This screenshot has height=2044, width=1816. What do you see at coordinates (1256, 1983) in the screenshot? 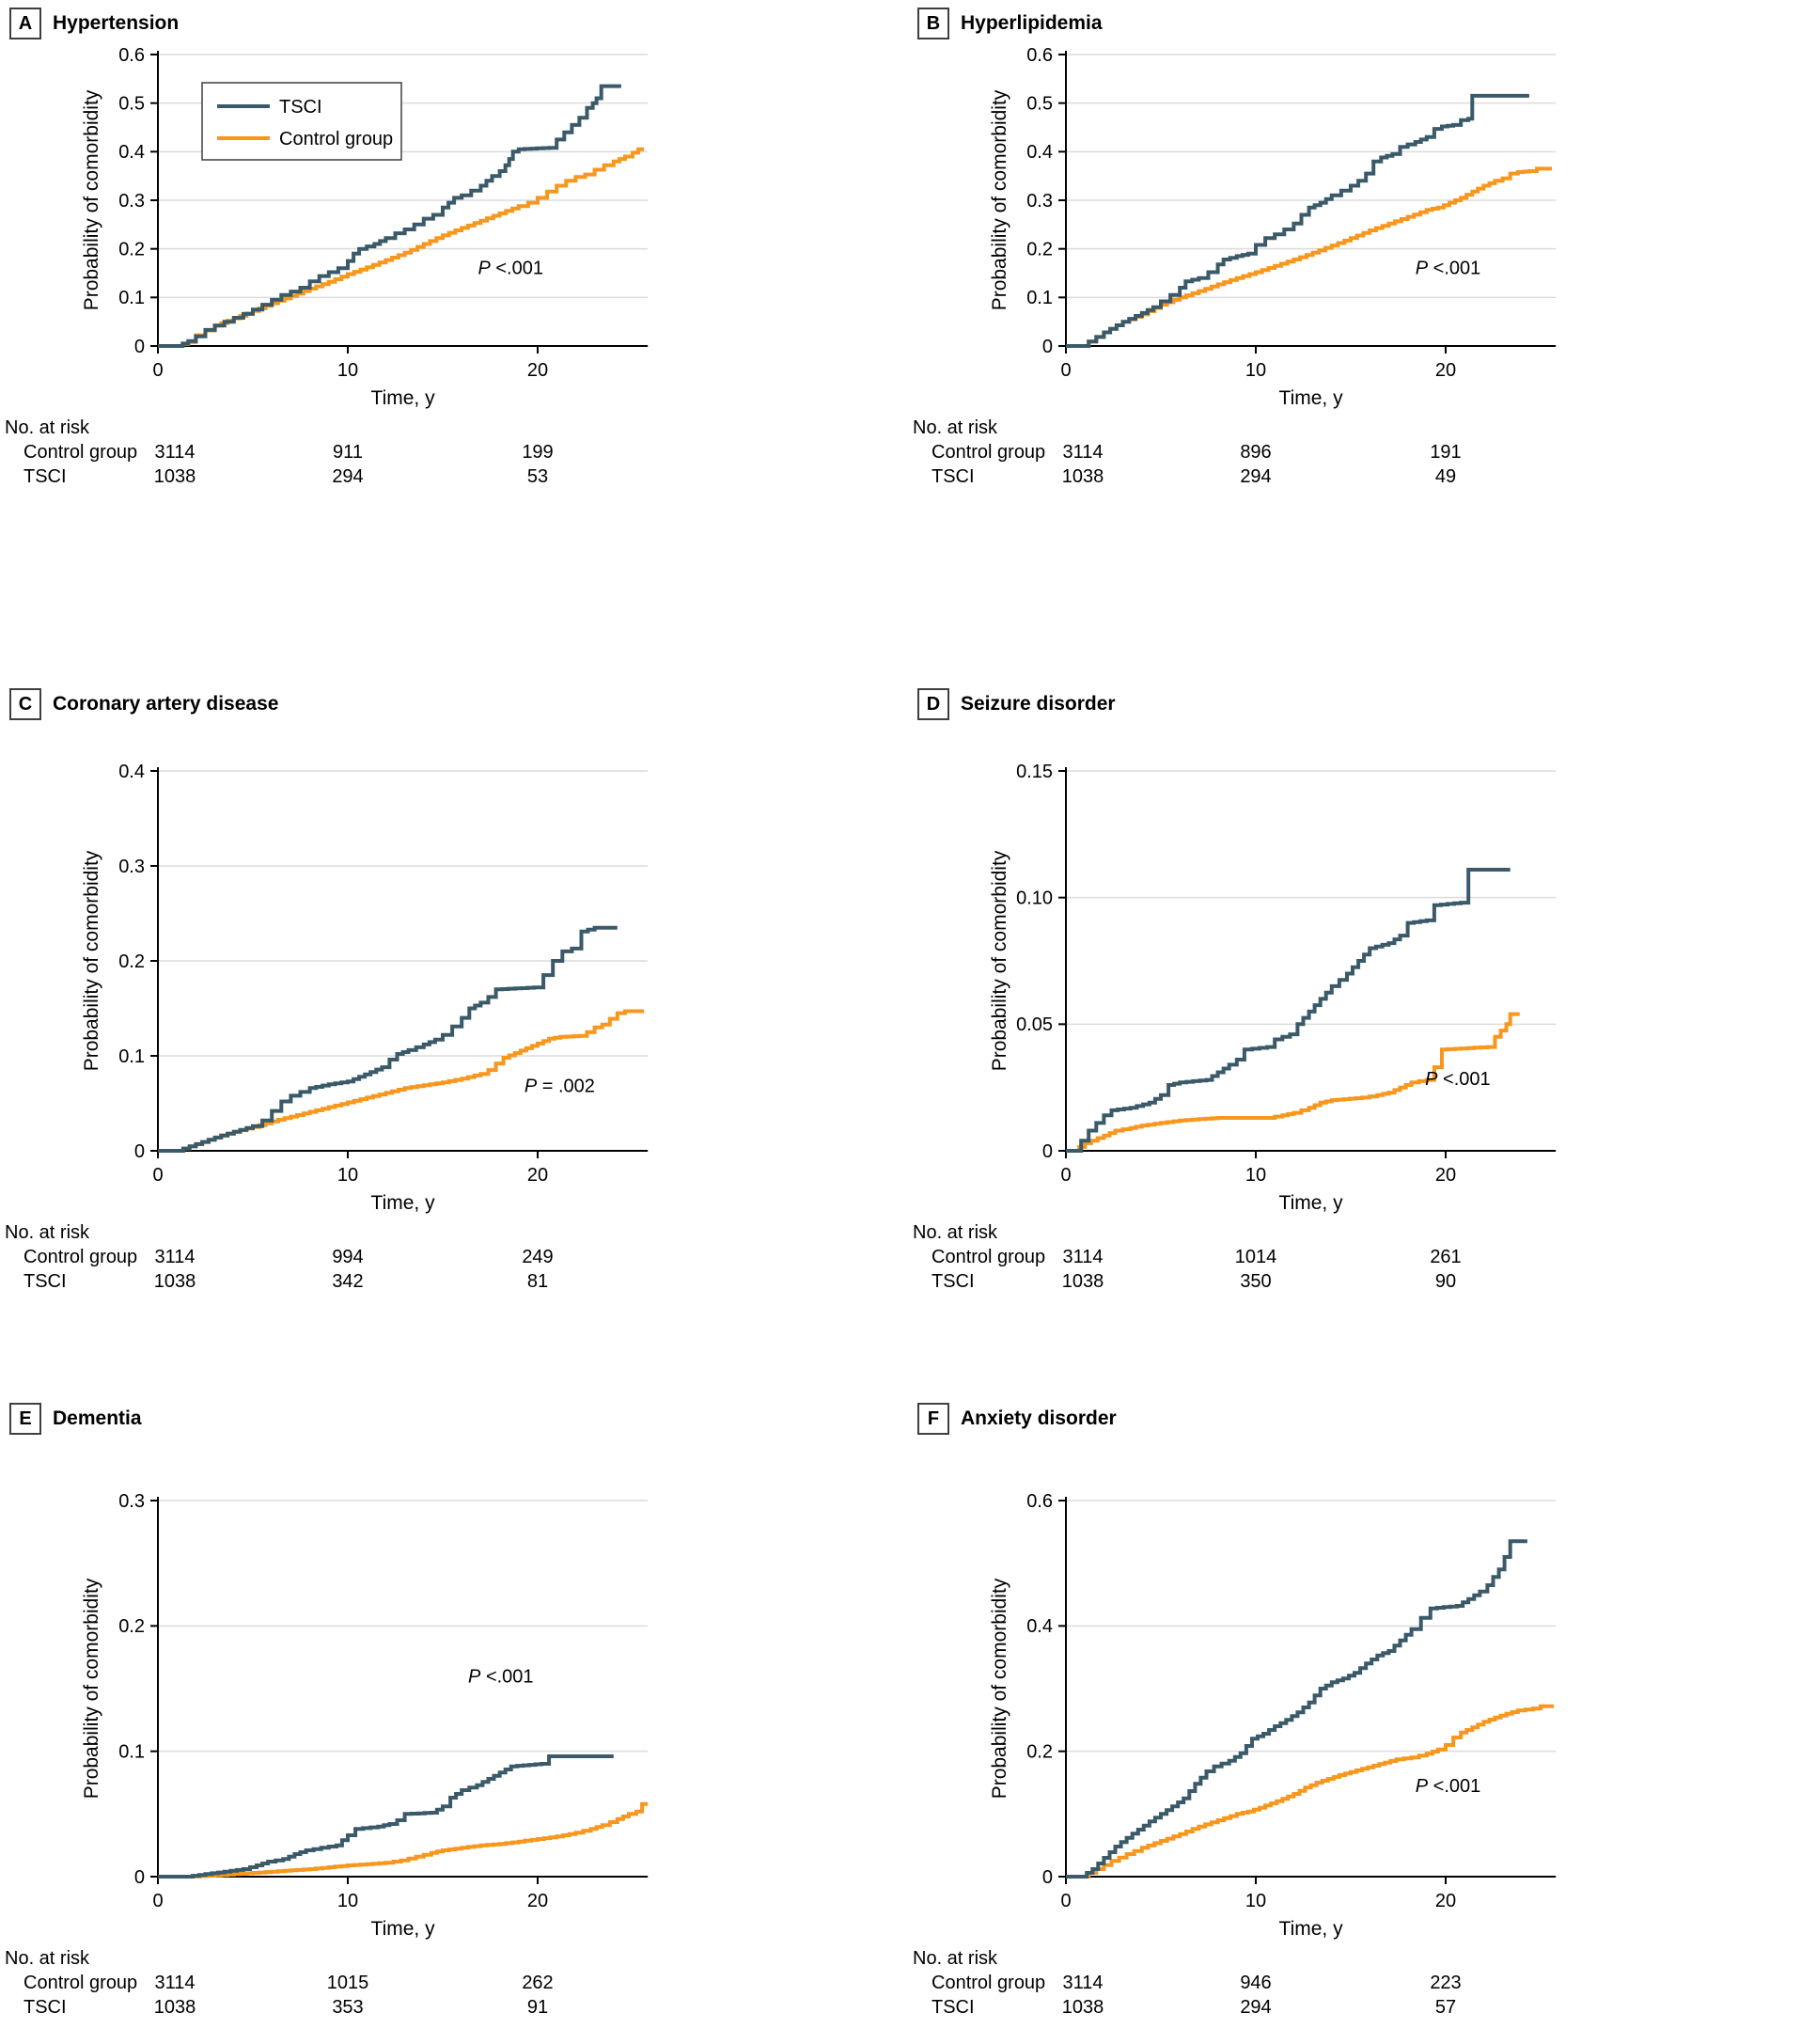
I see `risk-count: 946` at bounding box center [1256, 1983].